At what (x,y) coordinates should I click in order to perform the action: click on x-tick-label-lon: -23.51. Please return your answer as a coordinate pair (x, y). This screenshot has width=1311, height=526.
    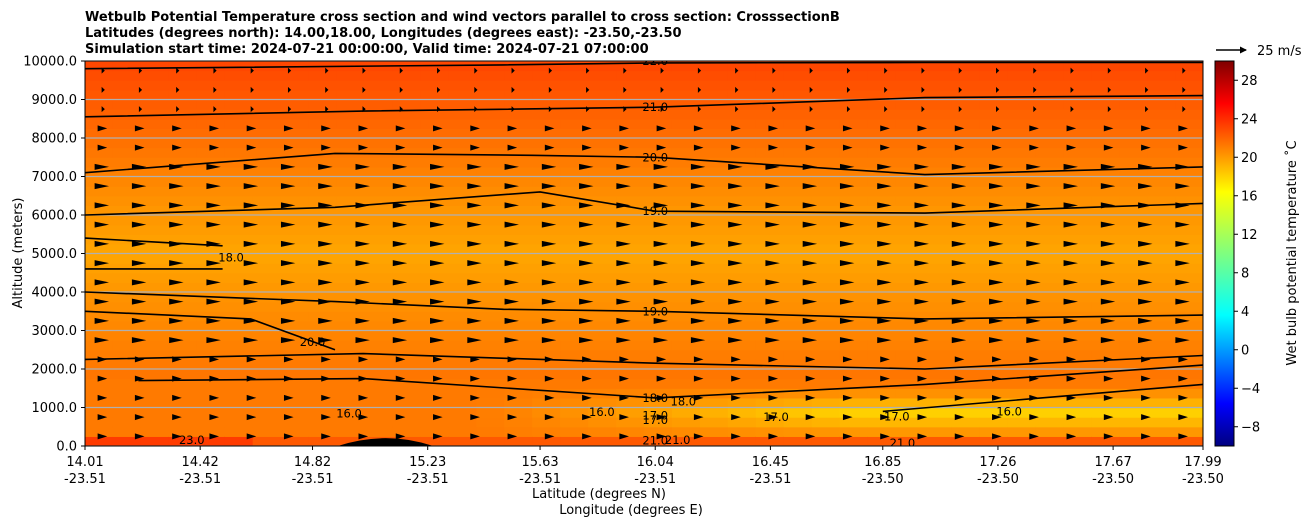
    Looking at the image, I should click on (540, 479).